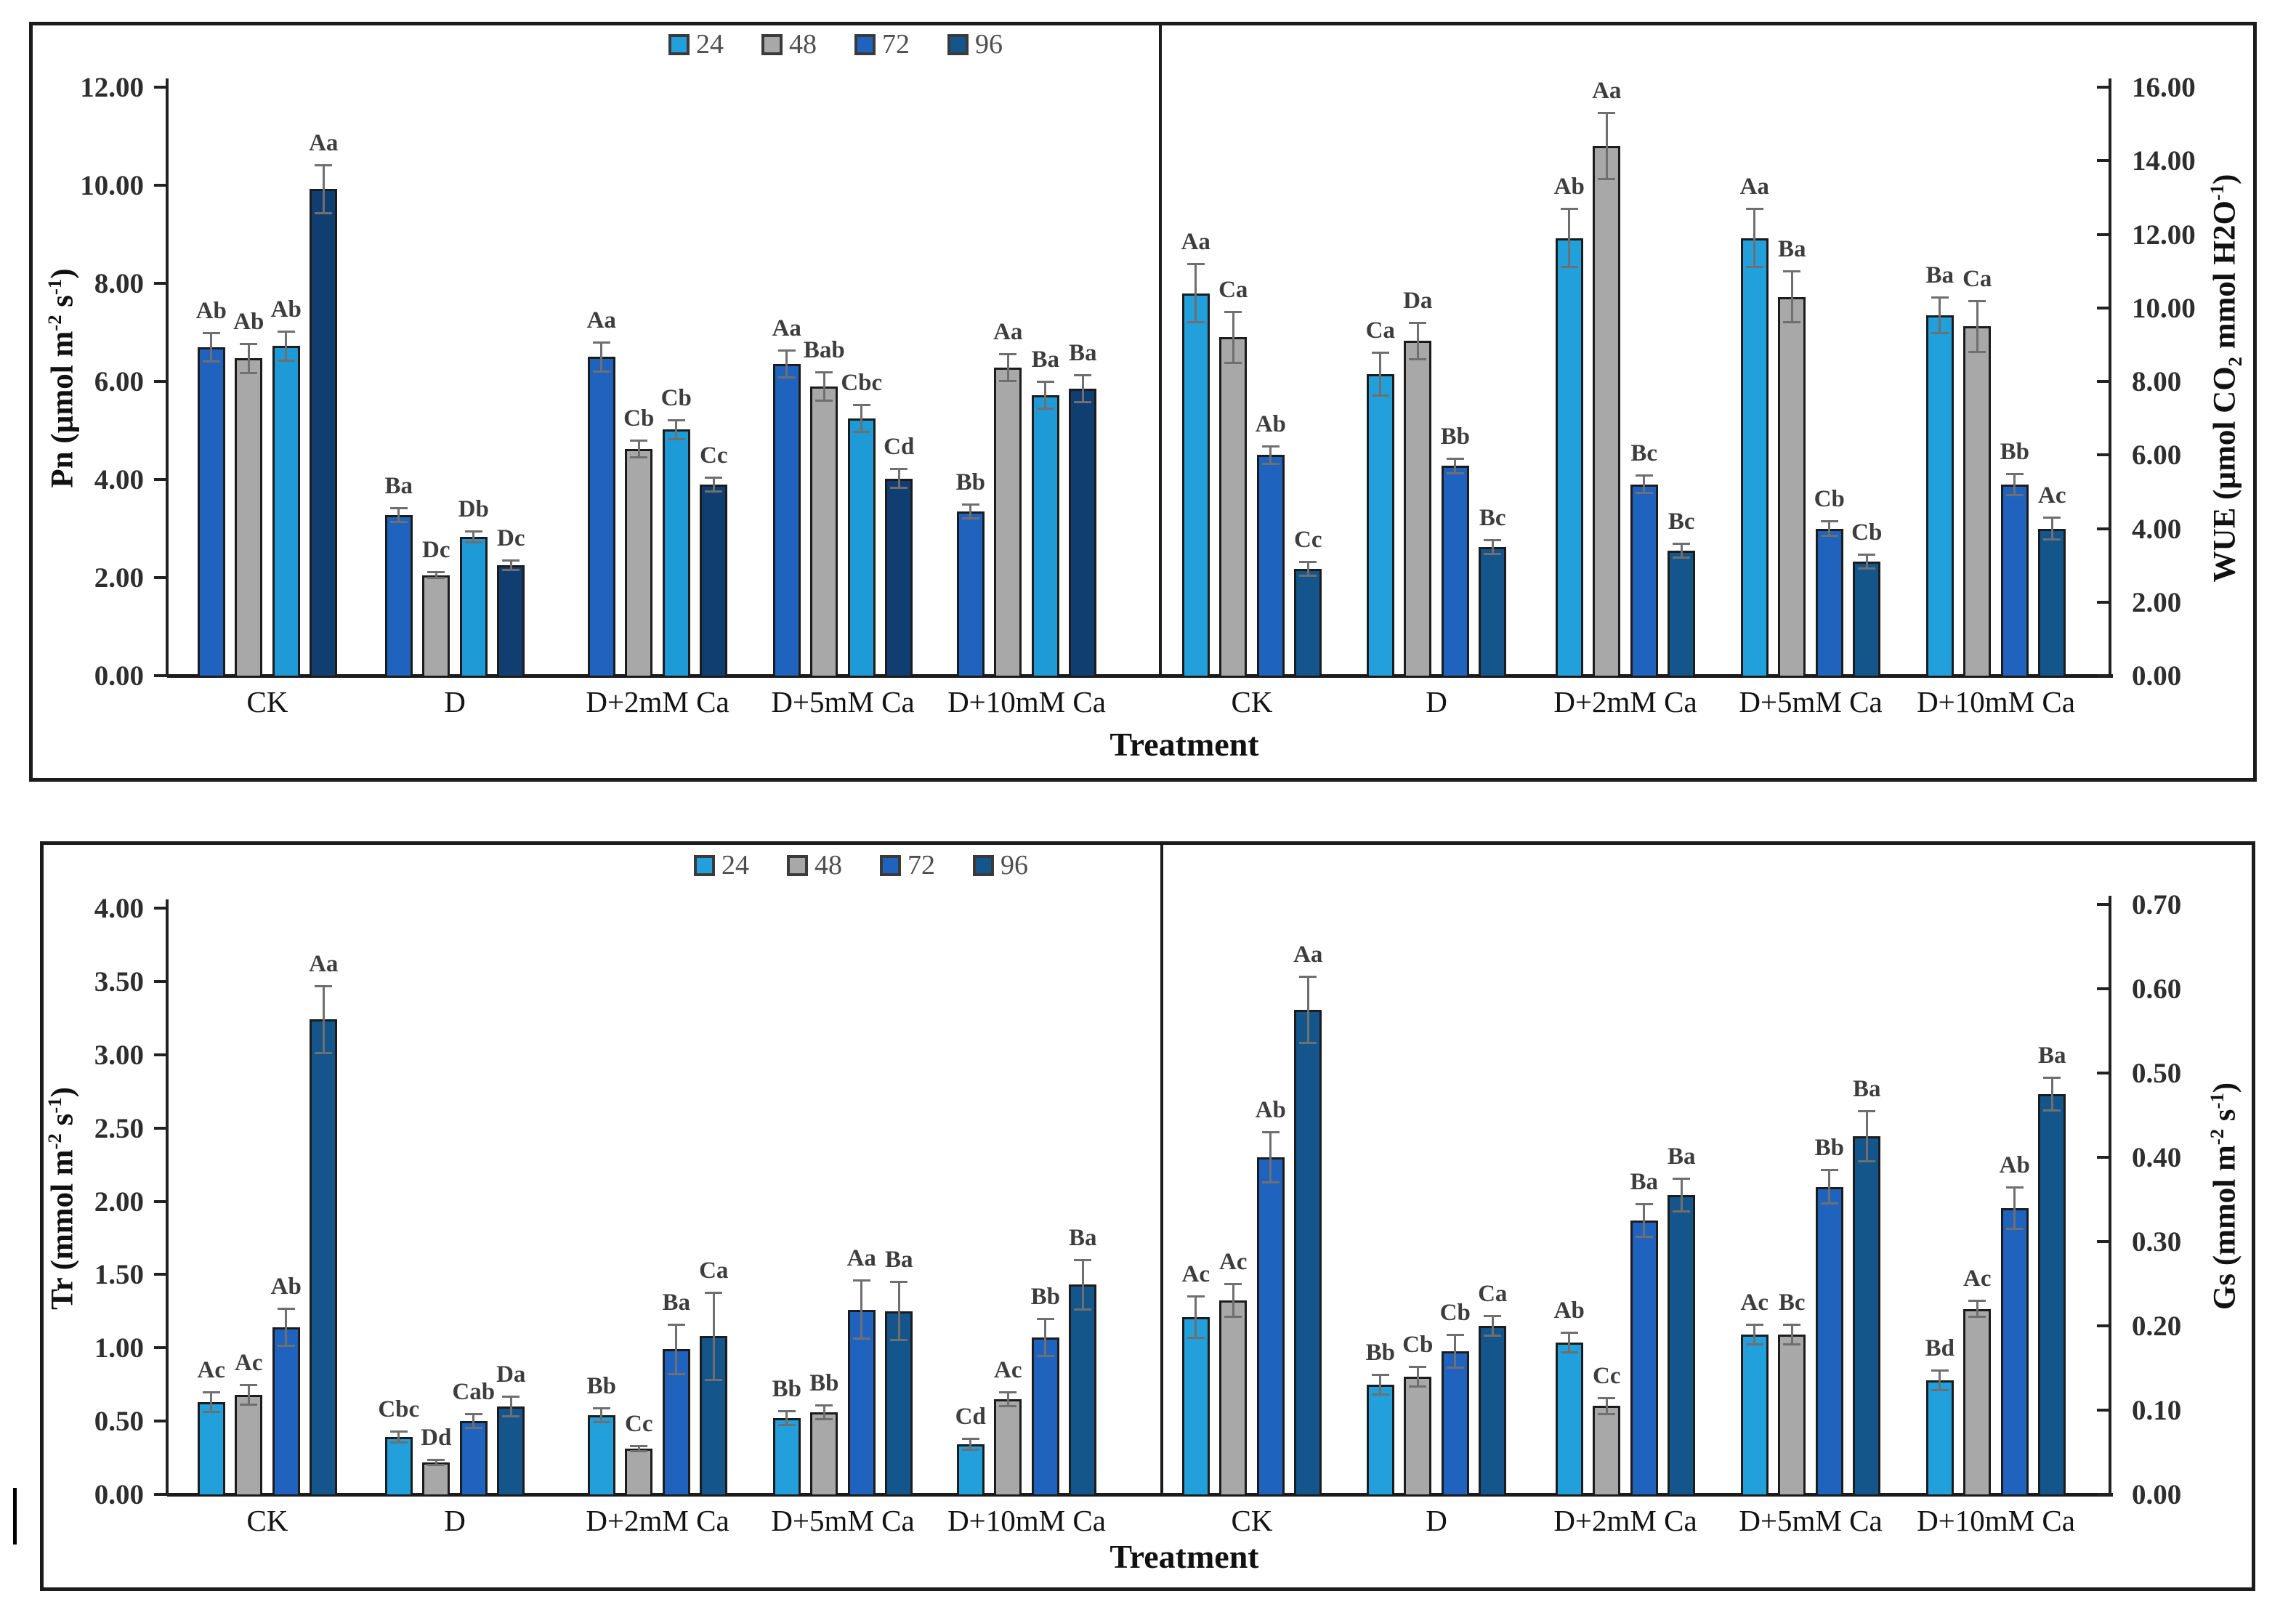 Image resolution: width=2296 pixels, height=1607 pixels. I want to click on tick-label: 0.00, so click(119, 676).